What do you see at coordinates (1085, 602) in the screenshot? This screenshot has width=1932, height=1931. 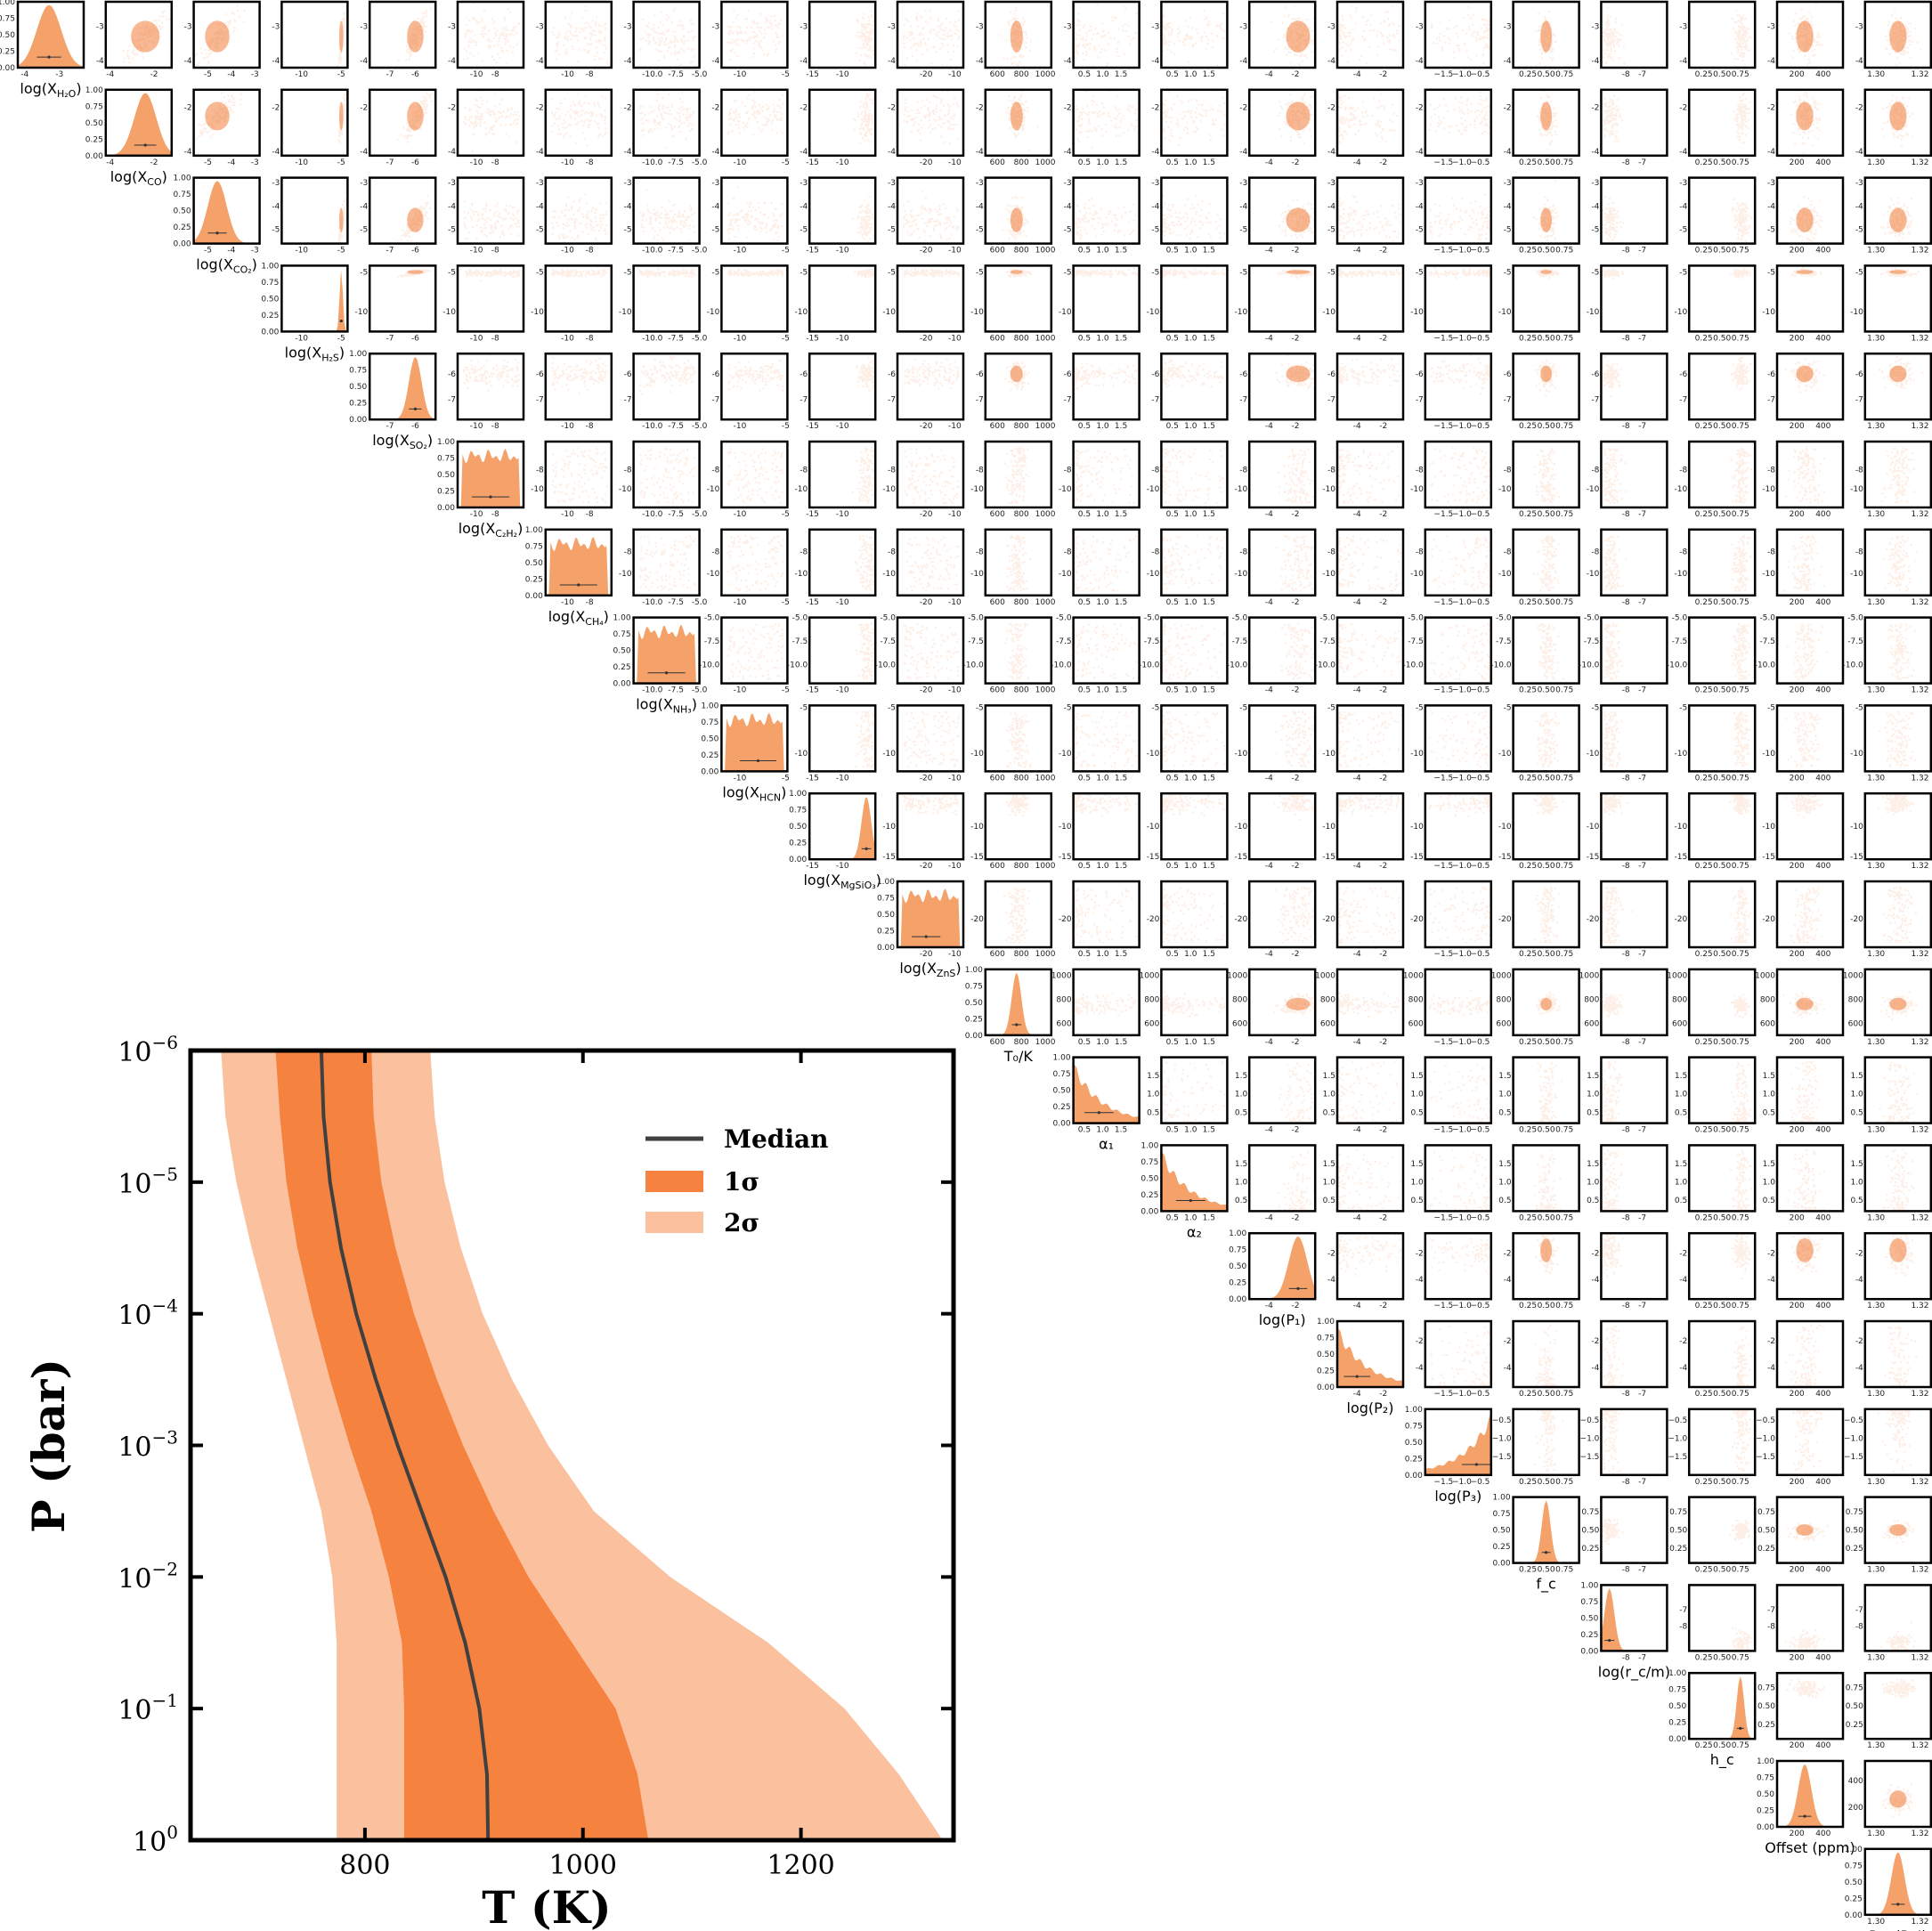 I see `x-tick: 0.5` at bounding box center [1085, 602].